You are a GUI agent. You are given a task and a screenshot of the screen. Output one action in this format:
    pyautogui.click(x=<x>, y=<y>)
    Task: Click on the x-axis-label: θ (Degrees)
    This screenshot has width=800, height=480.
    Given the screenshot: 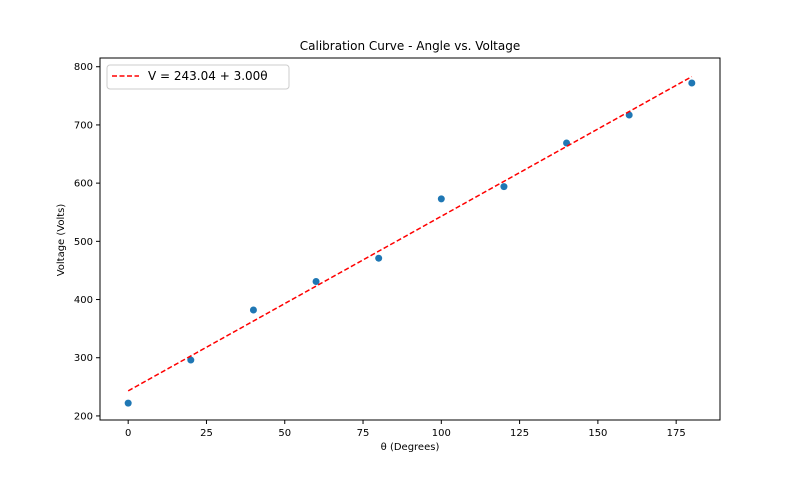 What is the action you would take?
    pyautogui.click(x=410, y=447)
    